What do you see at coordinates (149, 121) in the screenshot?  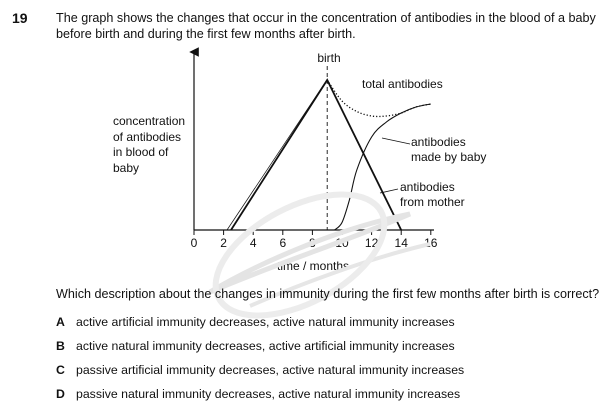 I see `y-label-line: concentration` at bounding box center [149, 121].